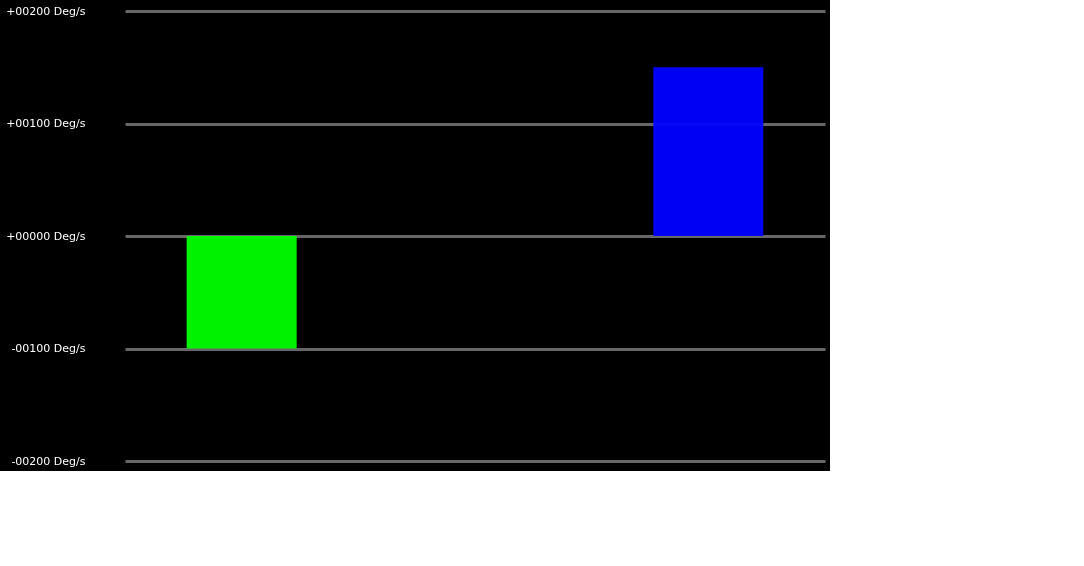  I want to click on y-tick-label: -00100 Deg/s, so click(48, 348).